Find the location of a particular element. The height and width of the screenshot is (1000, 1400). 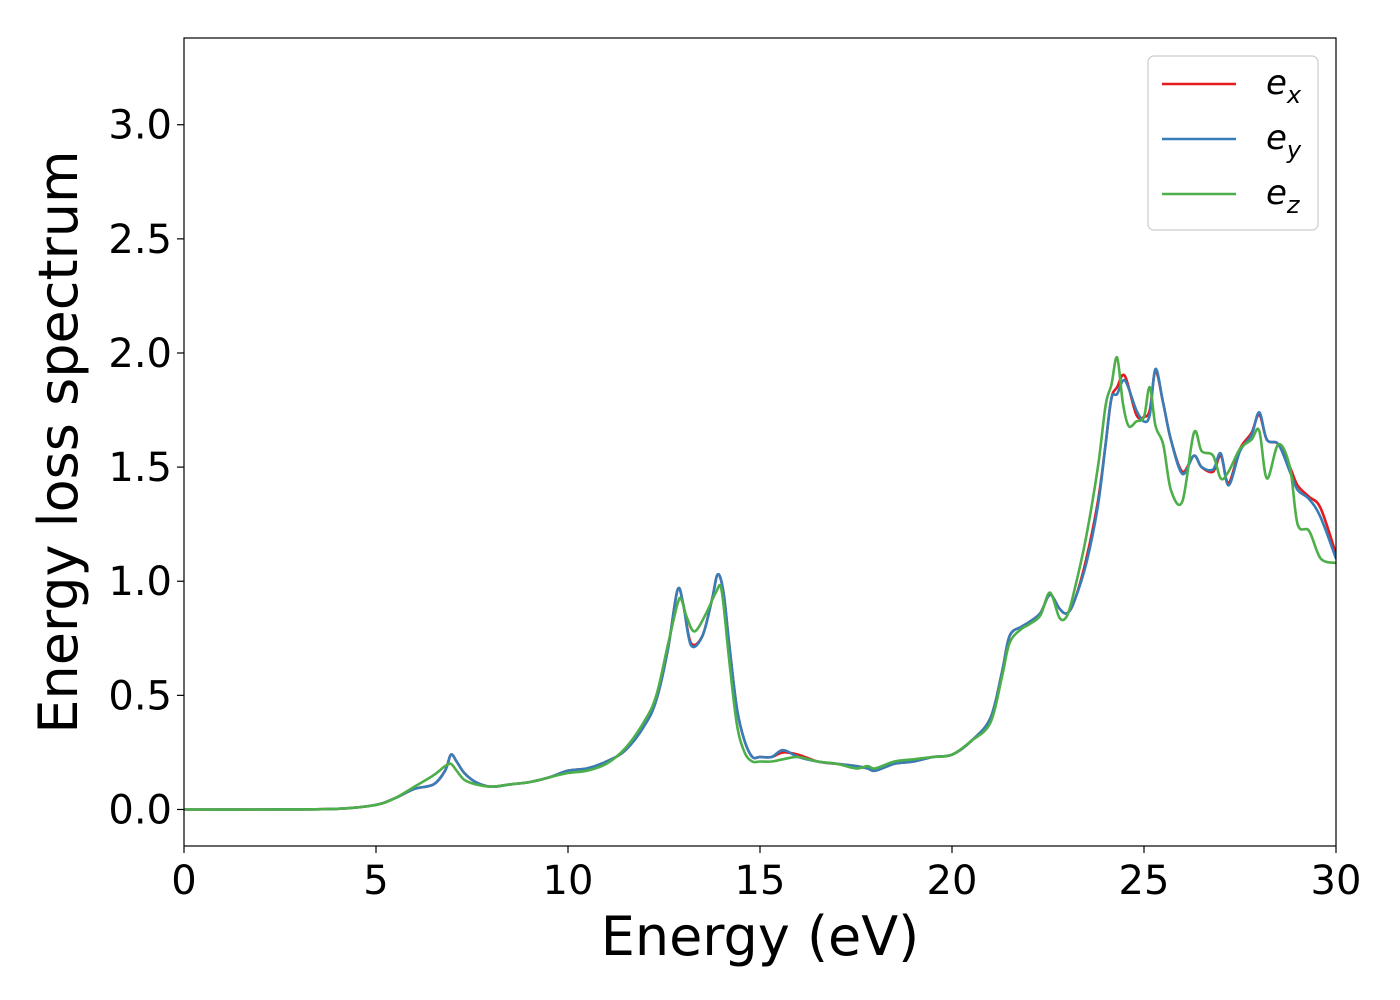

x-tick-label: 25 is located at coordinates (1144, 881).